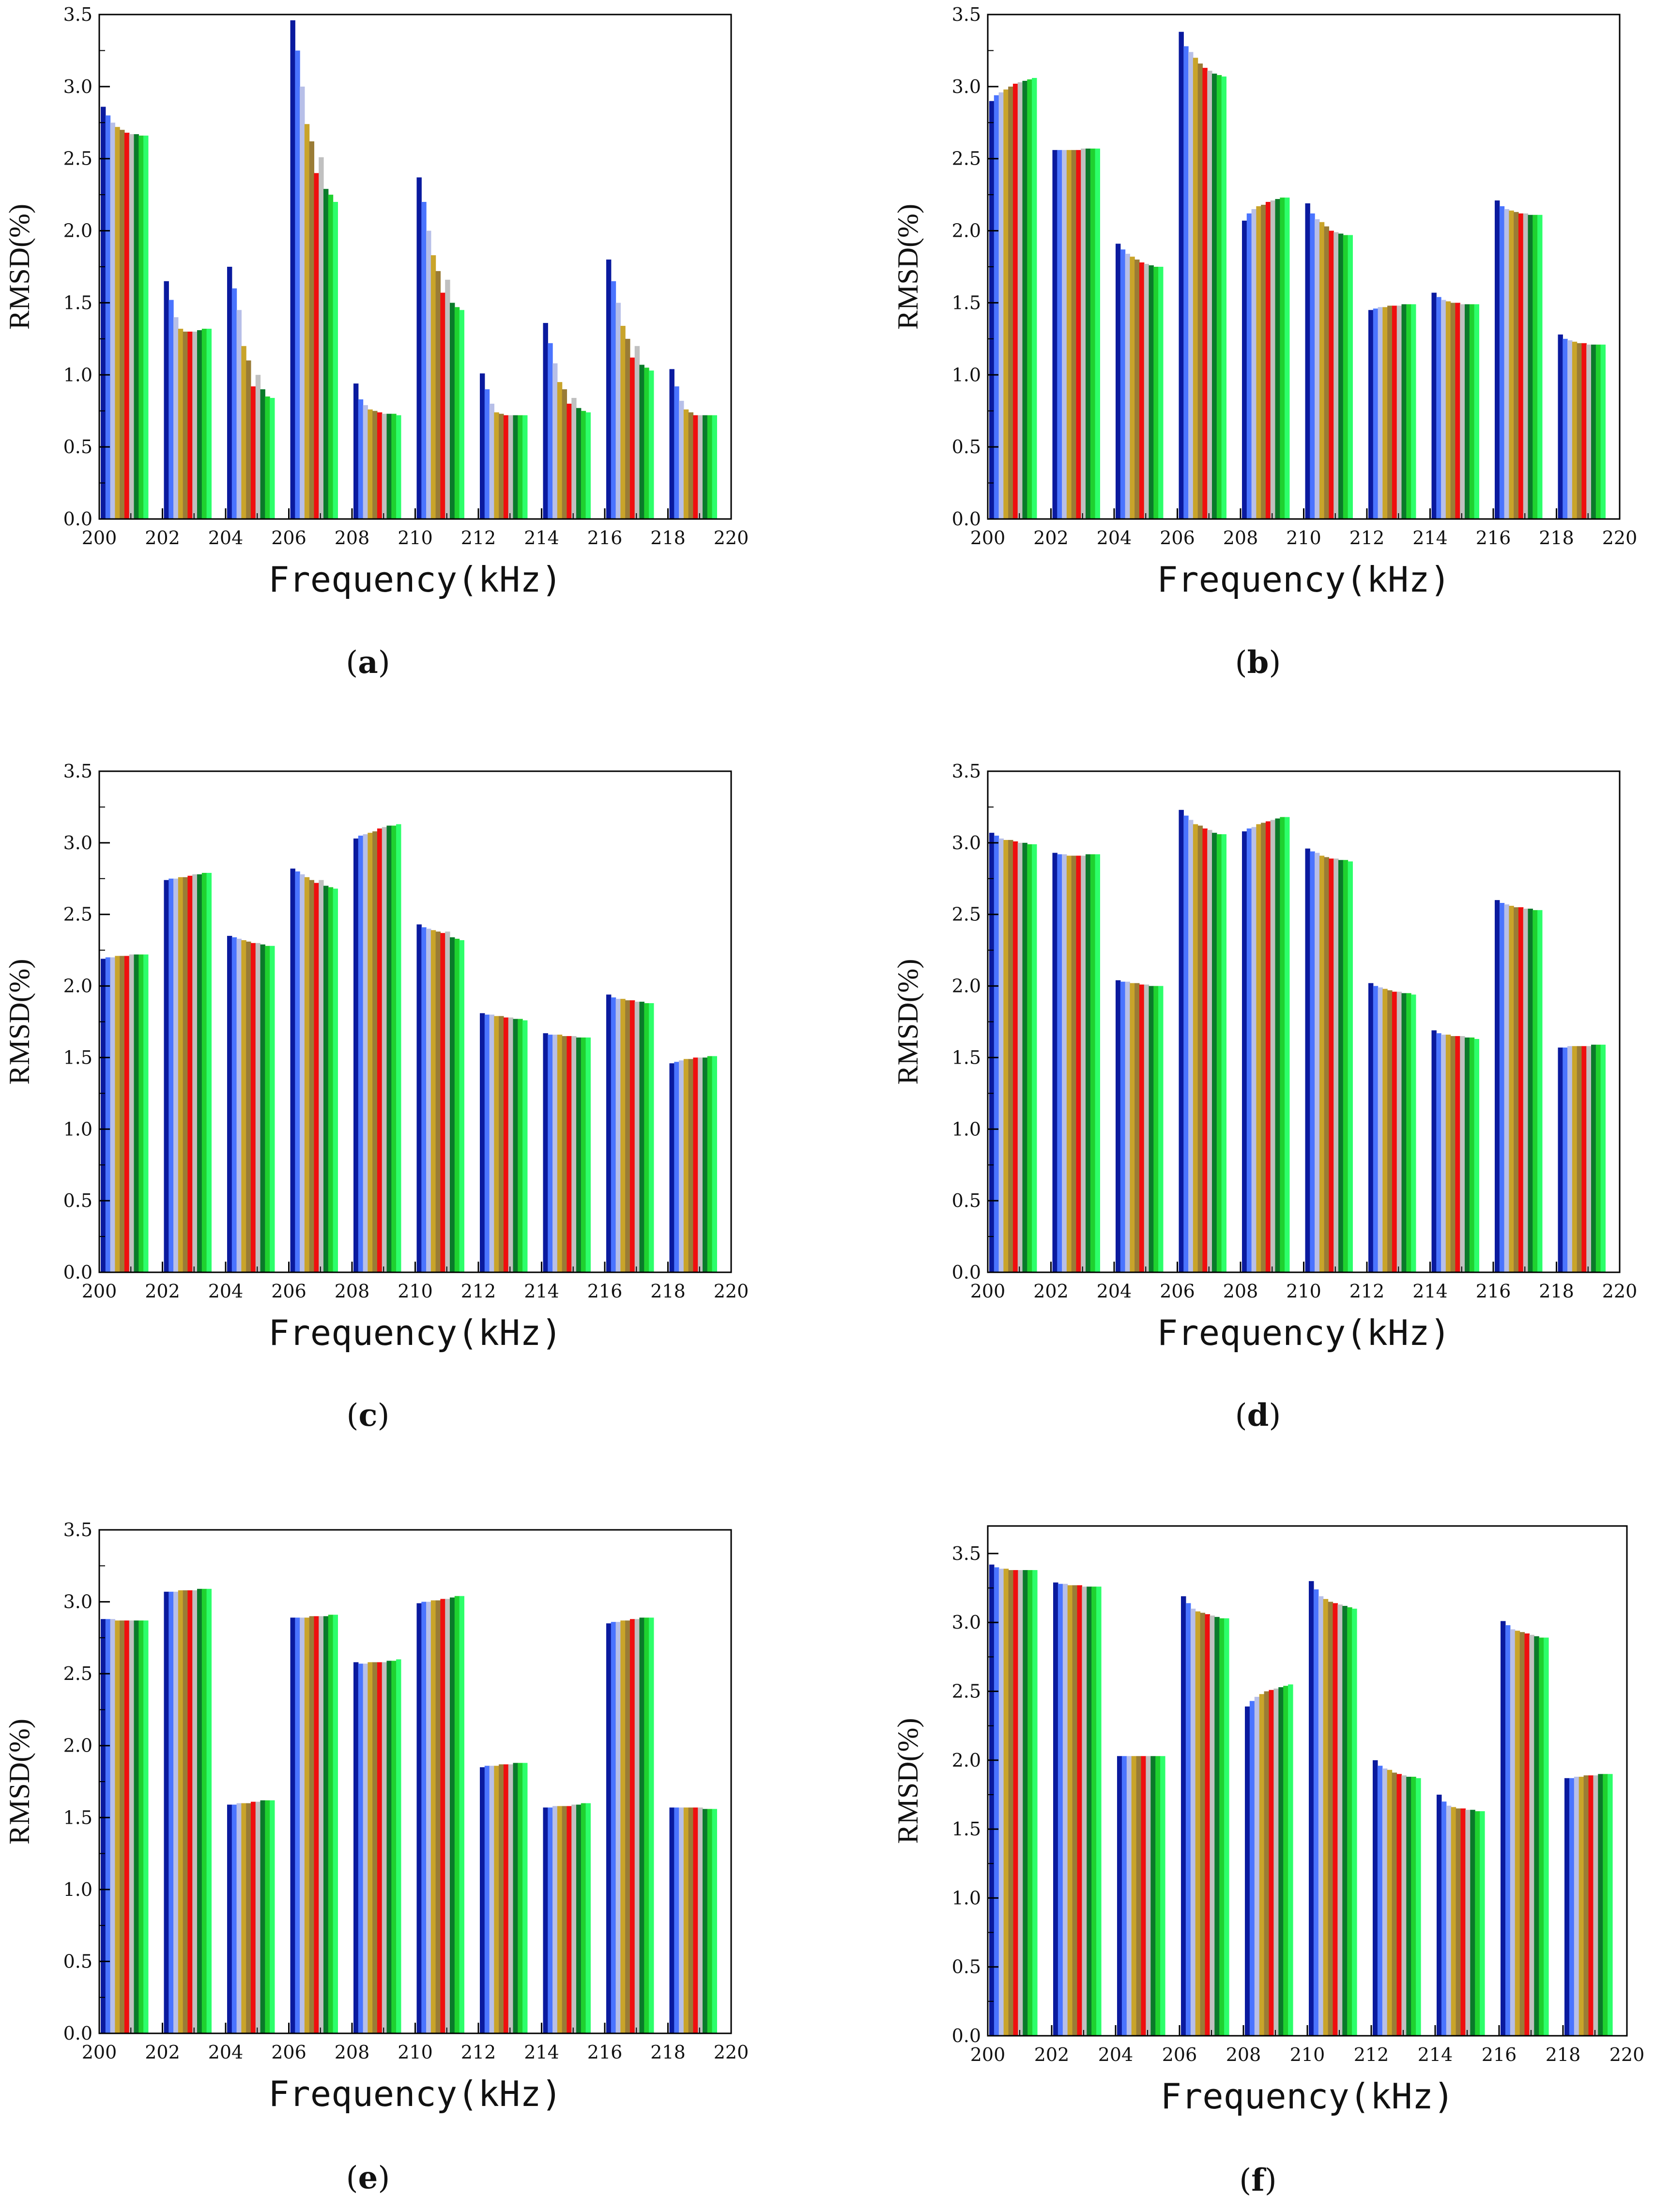 This screenshot has height=2212, width=1655. What do you see at coordinates (146, 327) in the screenshot?
I see `bar-a-200-s10` at bounding box center [146, 327].